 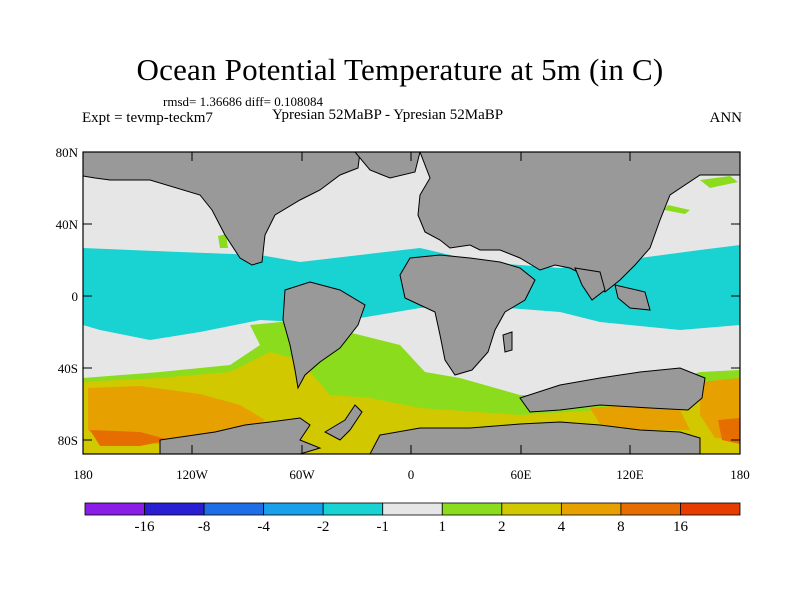 I want to click on y-tick-label: 40S, so click(x=67, y=368).